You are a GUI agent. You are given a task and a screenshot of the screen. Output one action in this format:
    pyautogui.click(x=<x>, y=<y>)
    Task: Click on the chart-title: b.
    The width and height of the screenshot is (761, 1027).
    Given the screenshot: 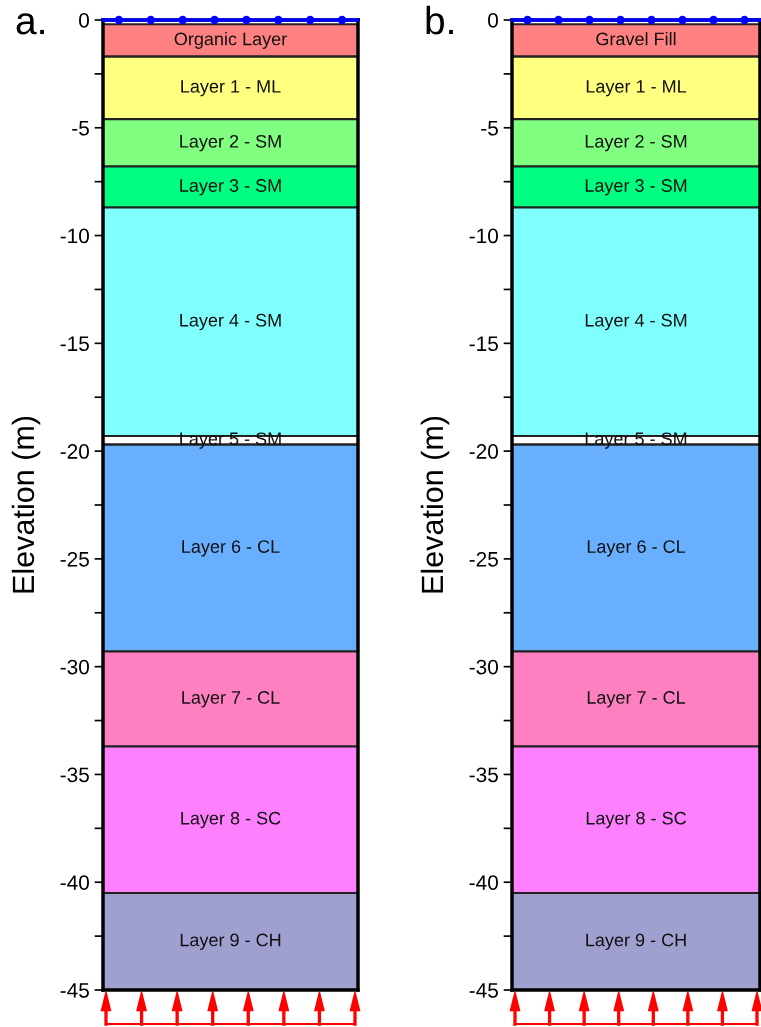 What is the action you would take?
    pyautogui.click(x=439, y=20)
    